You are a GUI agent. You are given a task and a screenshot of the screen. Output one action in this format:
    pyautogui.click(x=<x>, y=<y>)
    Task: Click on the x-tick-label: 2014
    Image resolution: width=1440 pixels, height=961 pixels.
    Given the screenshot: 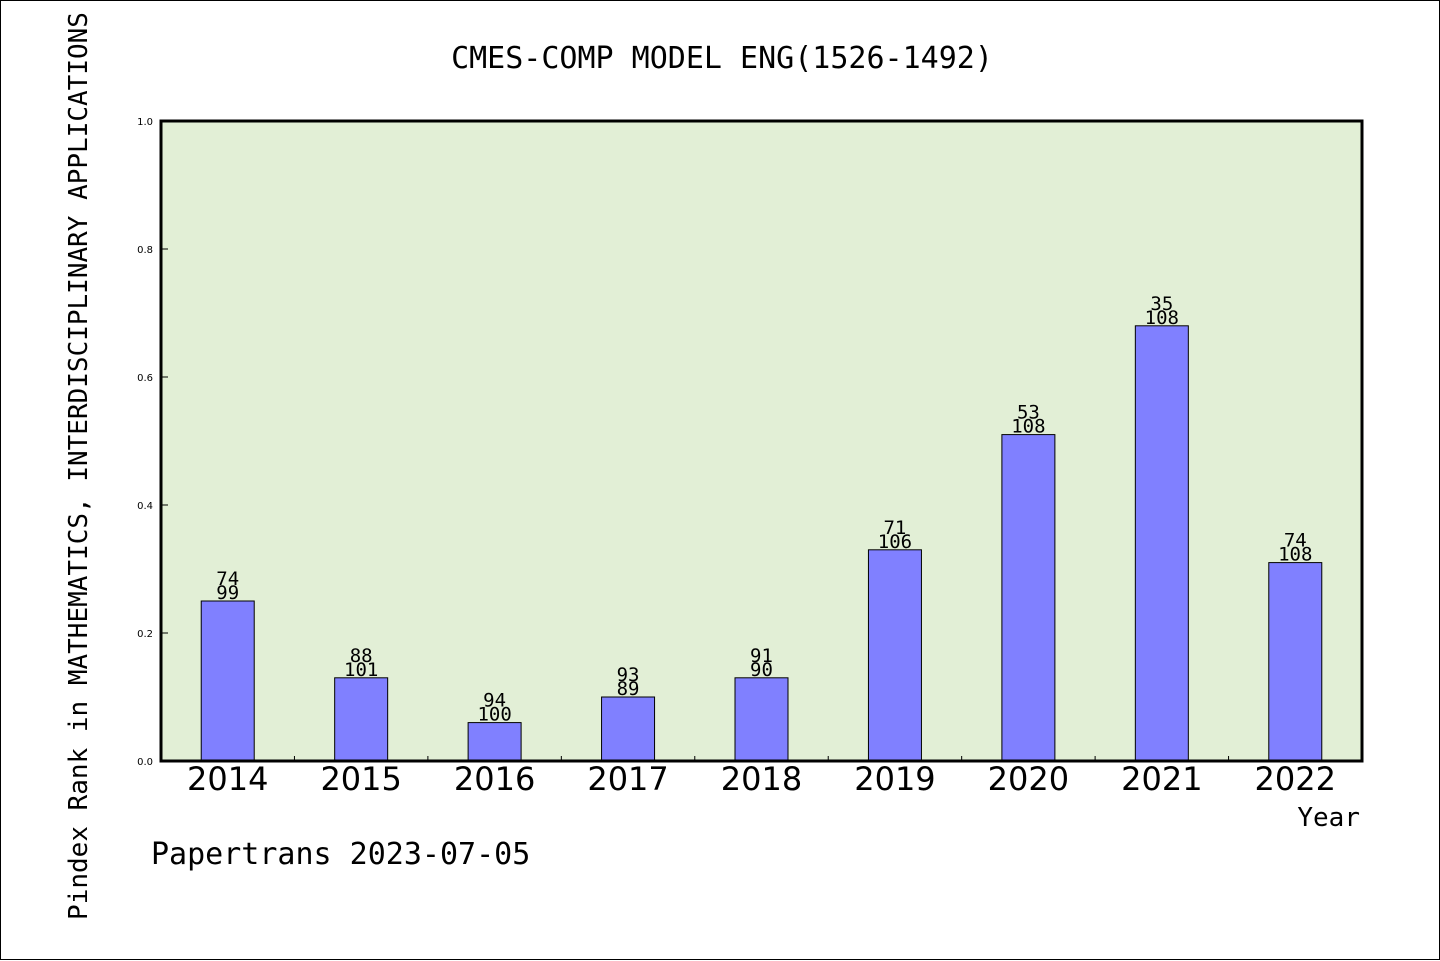 What is the action you would take?
    pyautogui.click(x=227, y=779)
    